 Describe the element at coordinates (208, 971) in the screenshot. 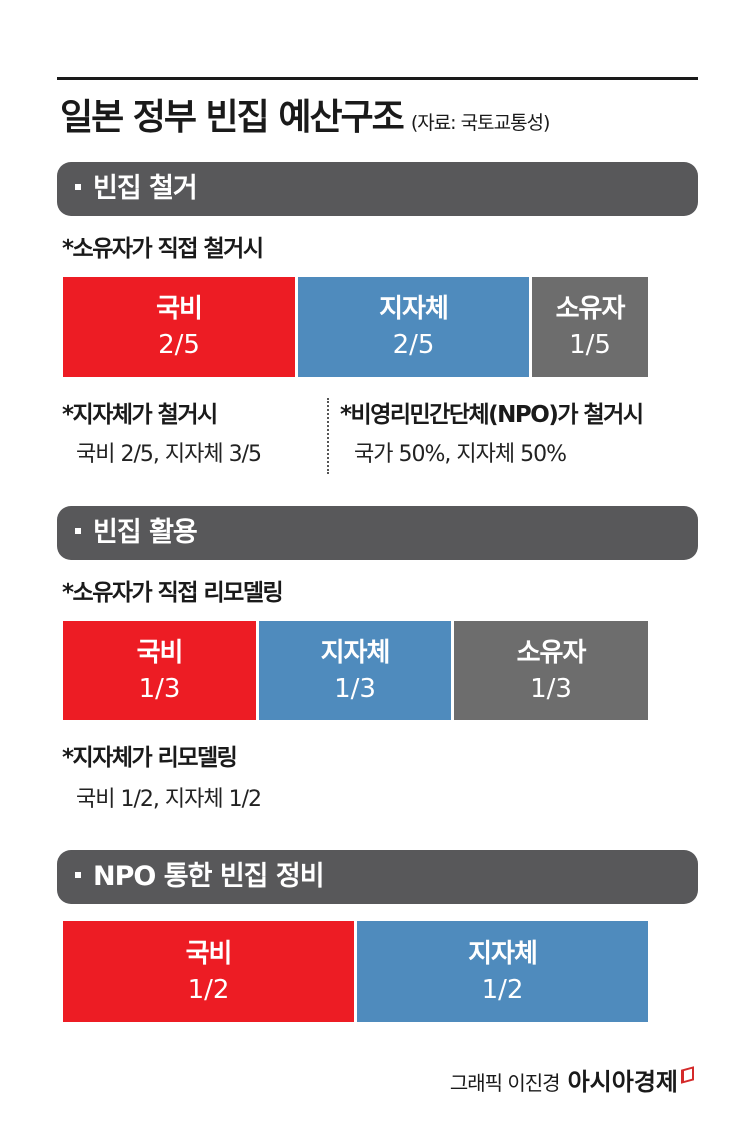

I see `segment-national: 국비 1/2` at that location.